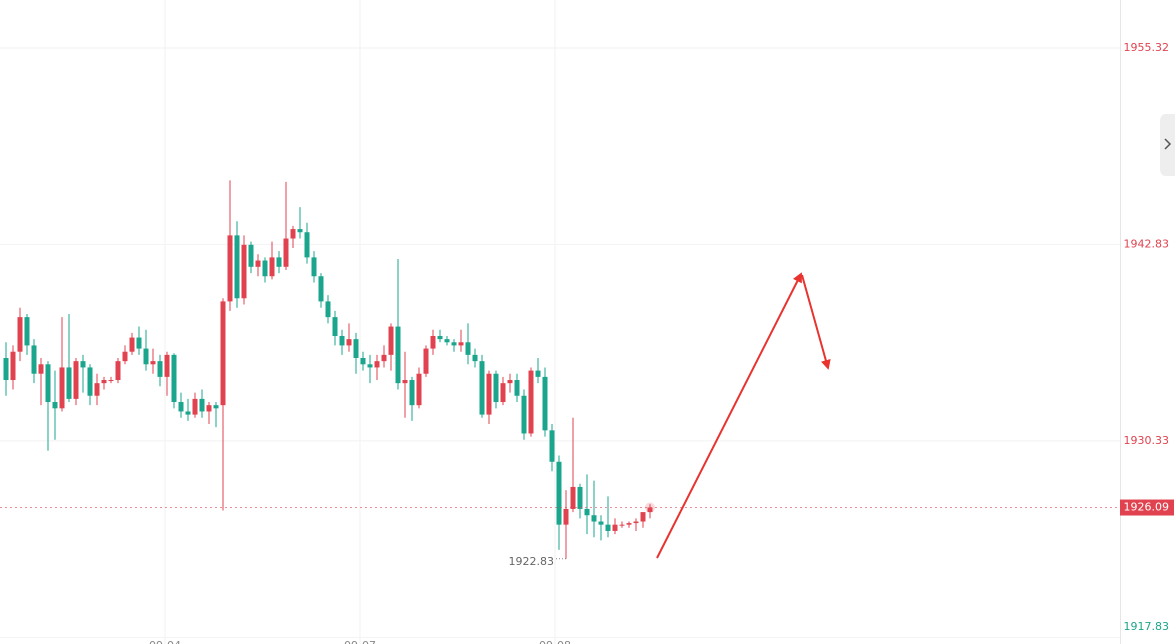 The image size is (1175, 644). I want to click on side-tab, so click(1167, 145).